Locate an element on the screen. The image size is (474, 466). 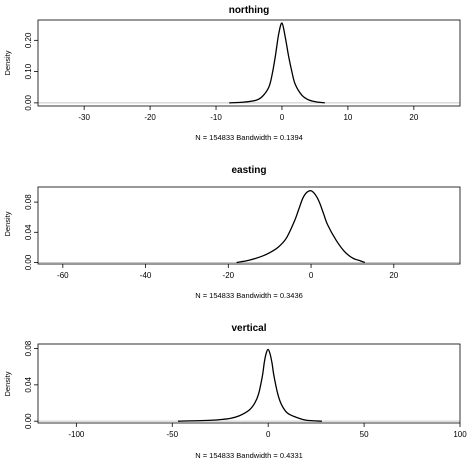
x-tick-label: -50 is located at coordinates (172, 434).